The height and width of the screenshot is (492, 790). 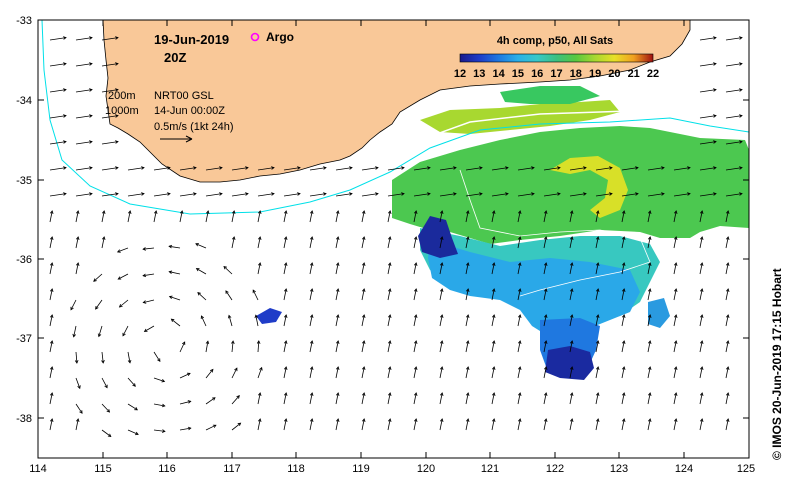 What do you see at coordinates (589, 187) in the screenshot?
I see `sst-patch-yellow` at bounding box center [589, 187].